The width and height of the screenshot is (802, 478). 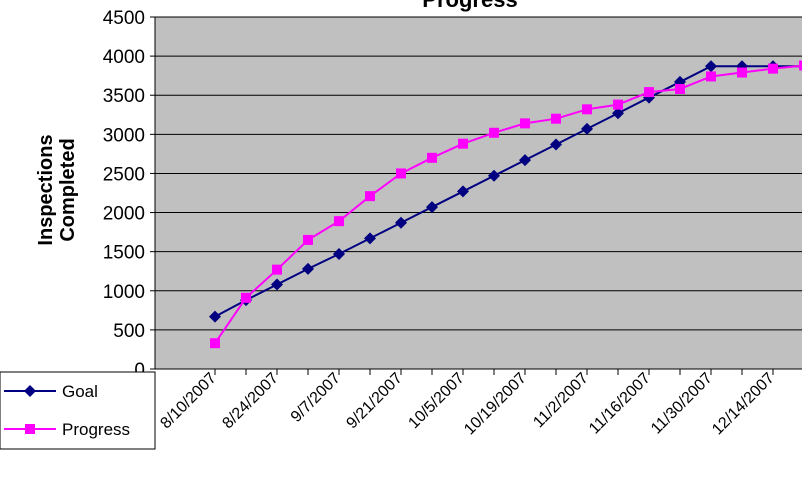 What do you see at coordinates (124, 174) in the screenshot?
I see `y-tick-label-2500: 2500` at bounding box center [124, 174].